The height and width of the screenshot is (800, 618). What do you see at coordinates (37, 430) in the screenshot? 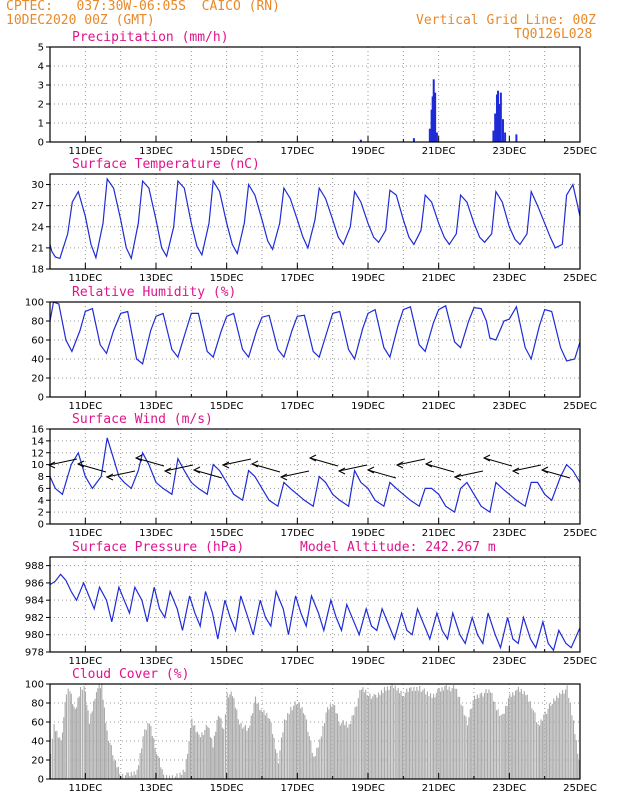
I see `y-tick-label: 16` at bounding box center [37, 430].